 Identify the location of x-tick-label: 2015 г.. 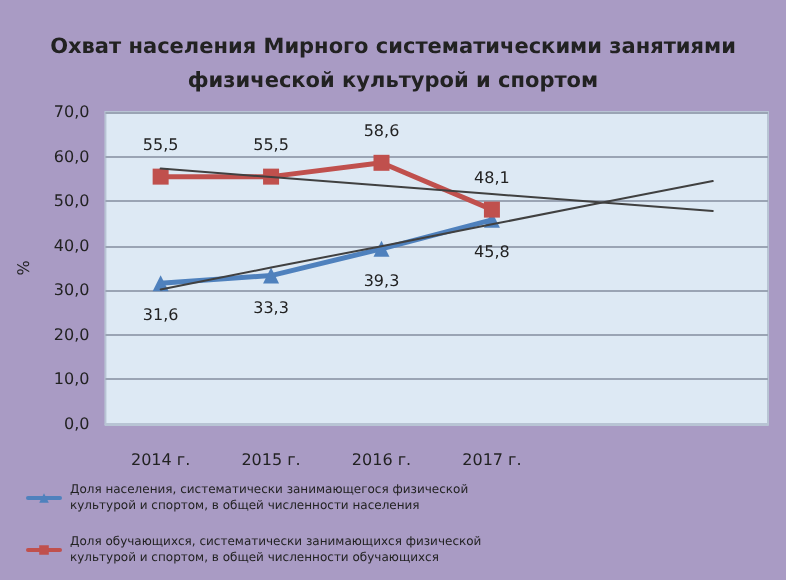
(271, 460).